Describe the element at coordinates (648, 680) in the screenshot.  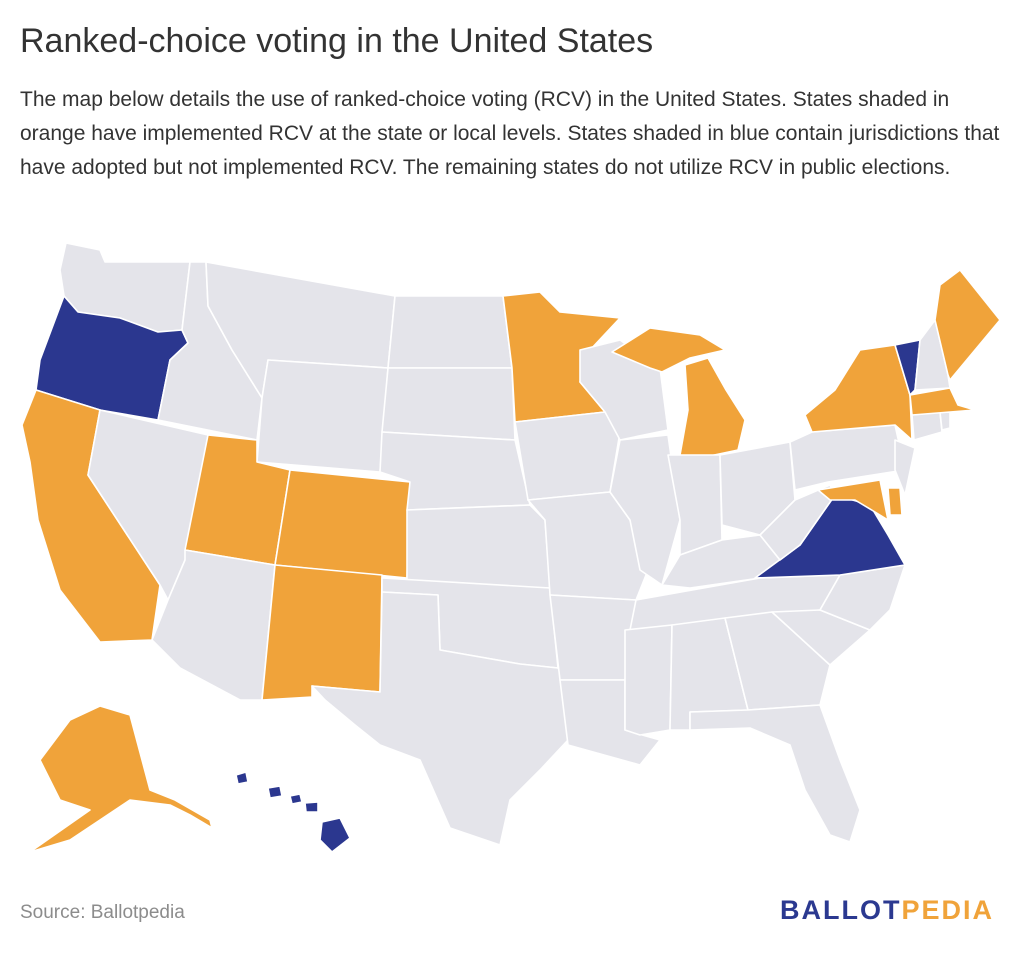
I see `state-mississippi` at that location.